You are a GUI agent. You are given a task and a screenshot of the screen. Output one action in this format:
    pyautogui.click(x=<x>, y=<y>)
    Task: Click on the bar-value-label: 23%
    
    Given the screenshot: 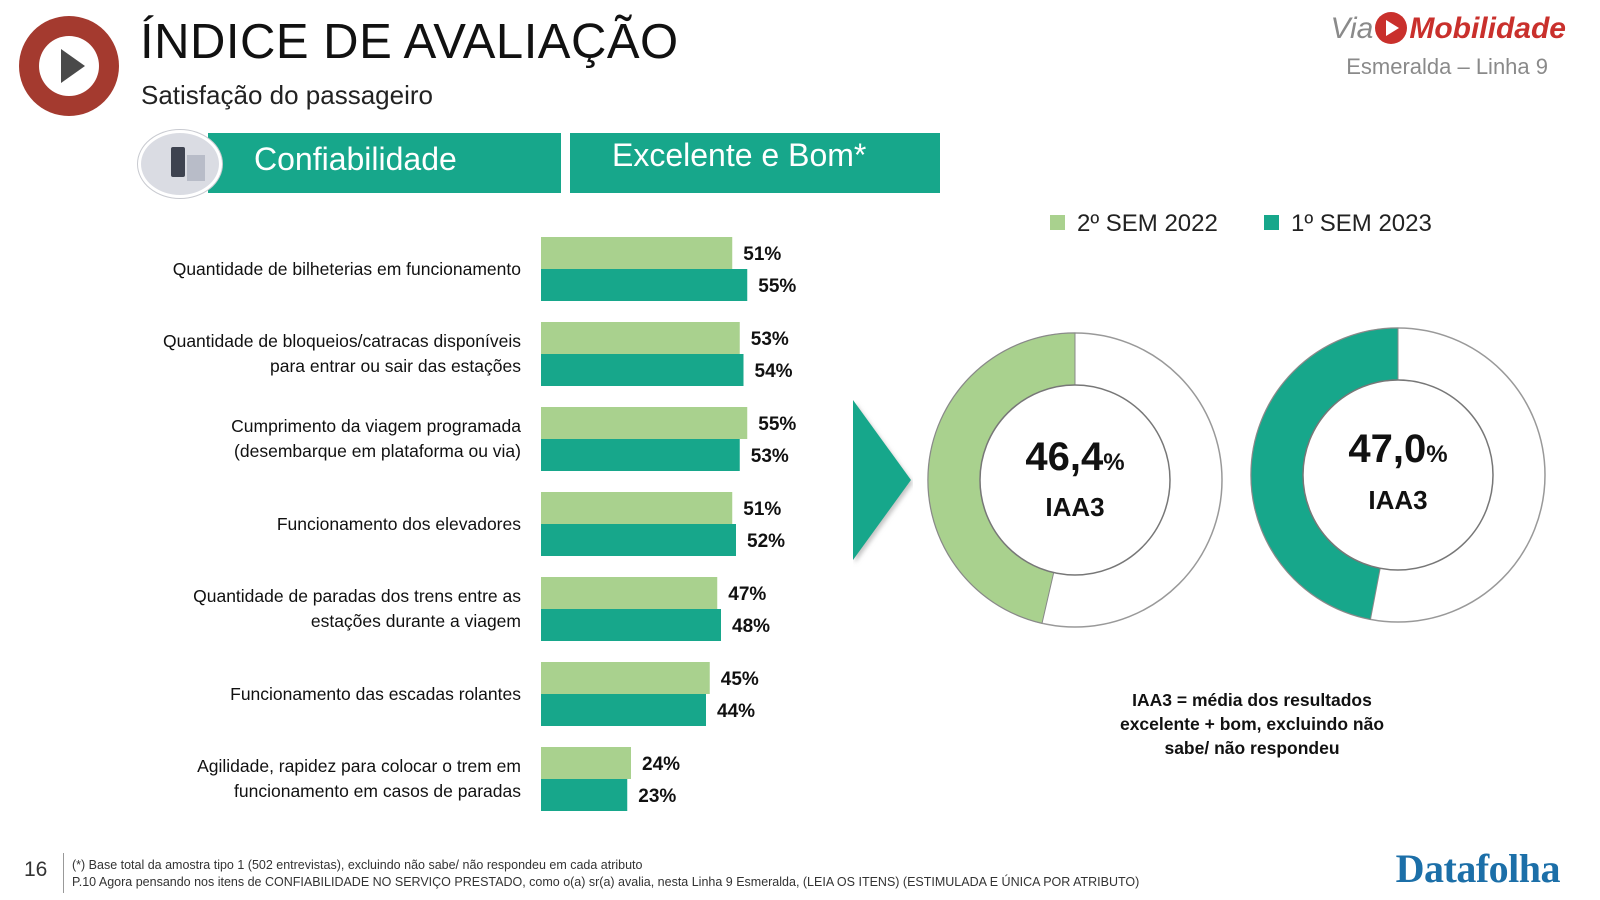 What is the action you would take?
    pyautogui.click(x=657, y=796)
    